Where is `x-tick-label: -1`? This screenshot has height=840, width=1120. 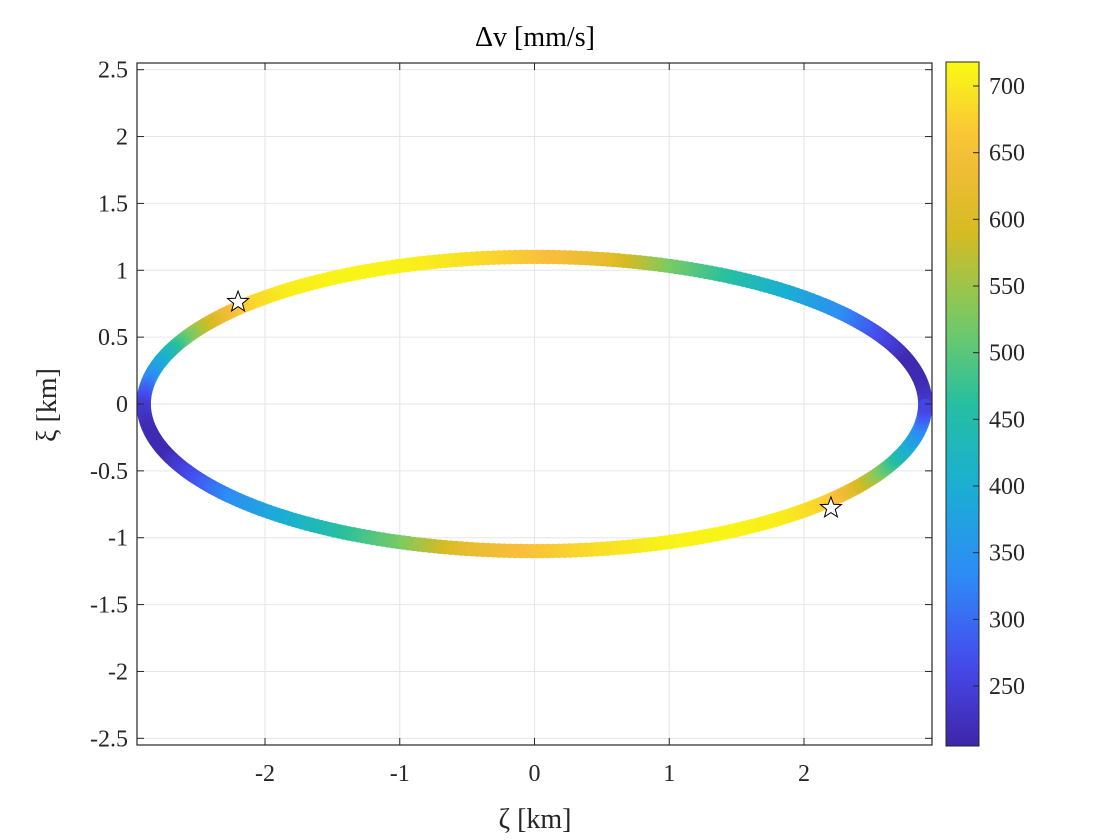 x-tick-label: -1 is located at coordinates (400, 774).